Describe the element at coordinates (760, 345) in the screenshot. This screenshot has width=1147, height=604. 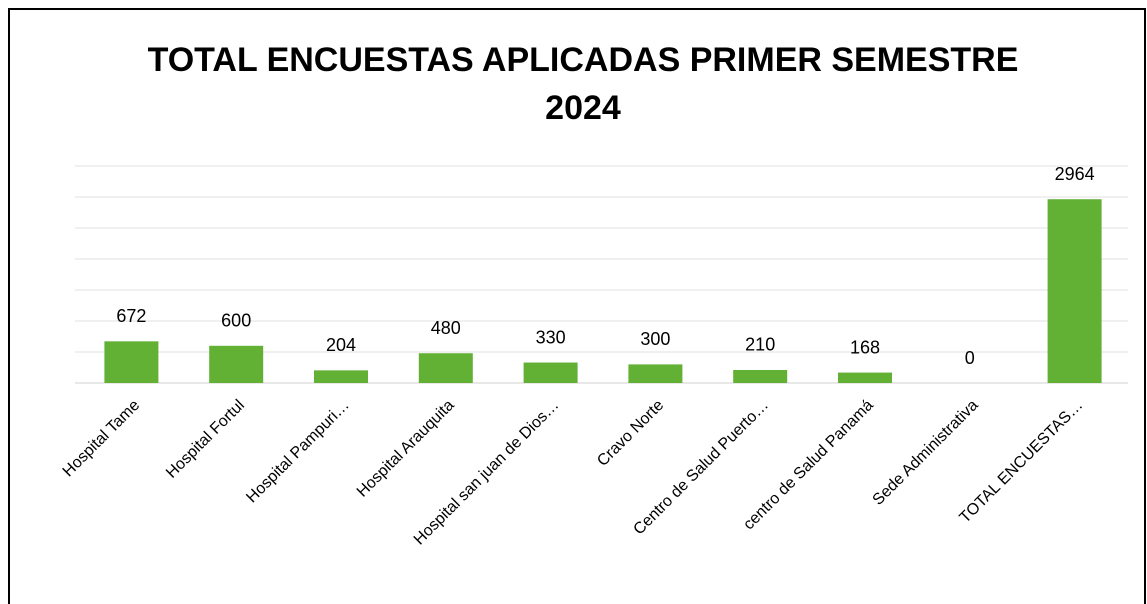
I see `data-label: 210` at that location.